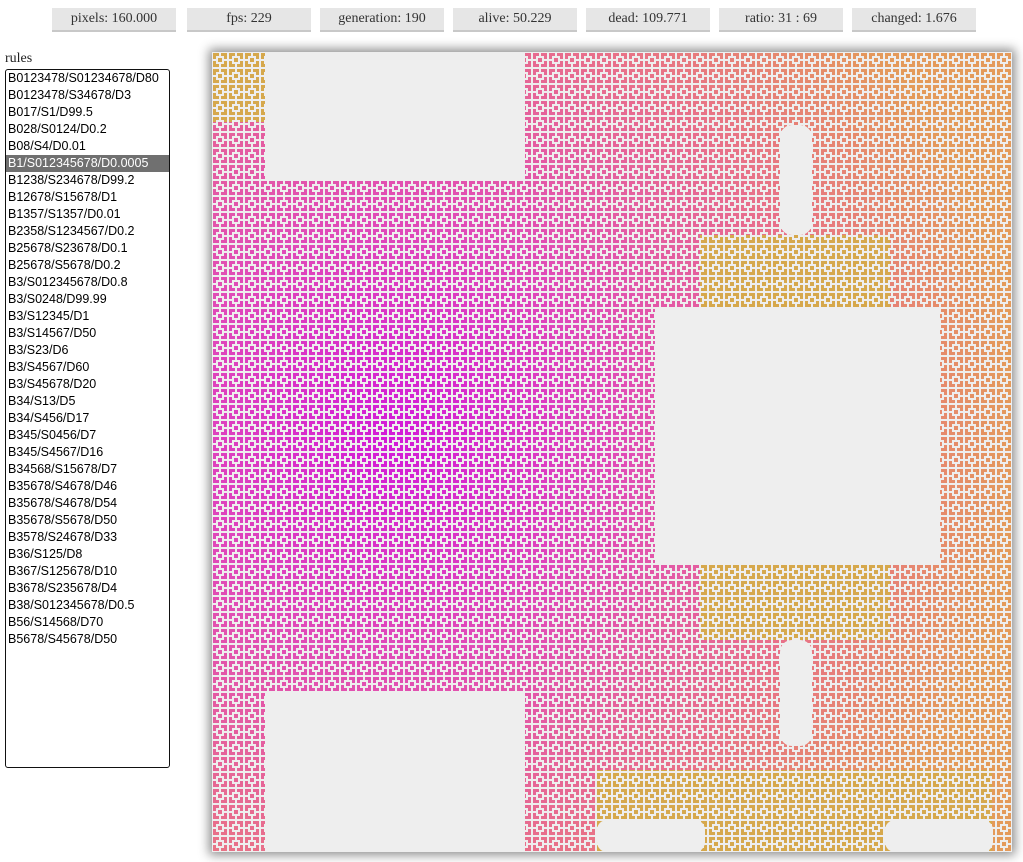  I want to click on rule-item: B12678/S15678/D1, so click(63, 197).